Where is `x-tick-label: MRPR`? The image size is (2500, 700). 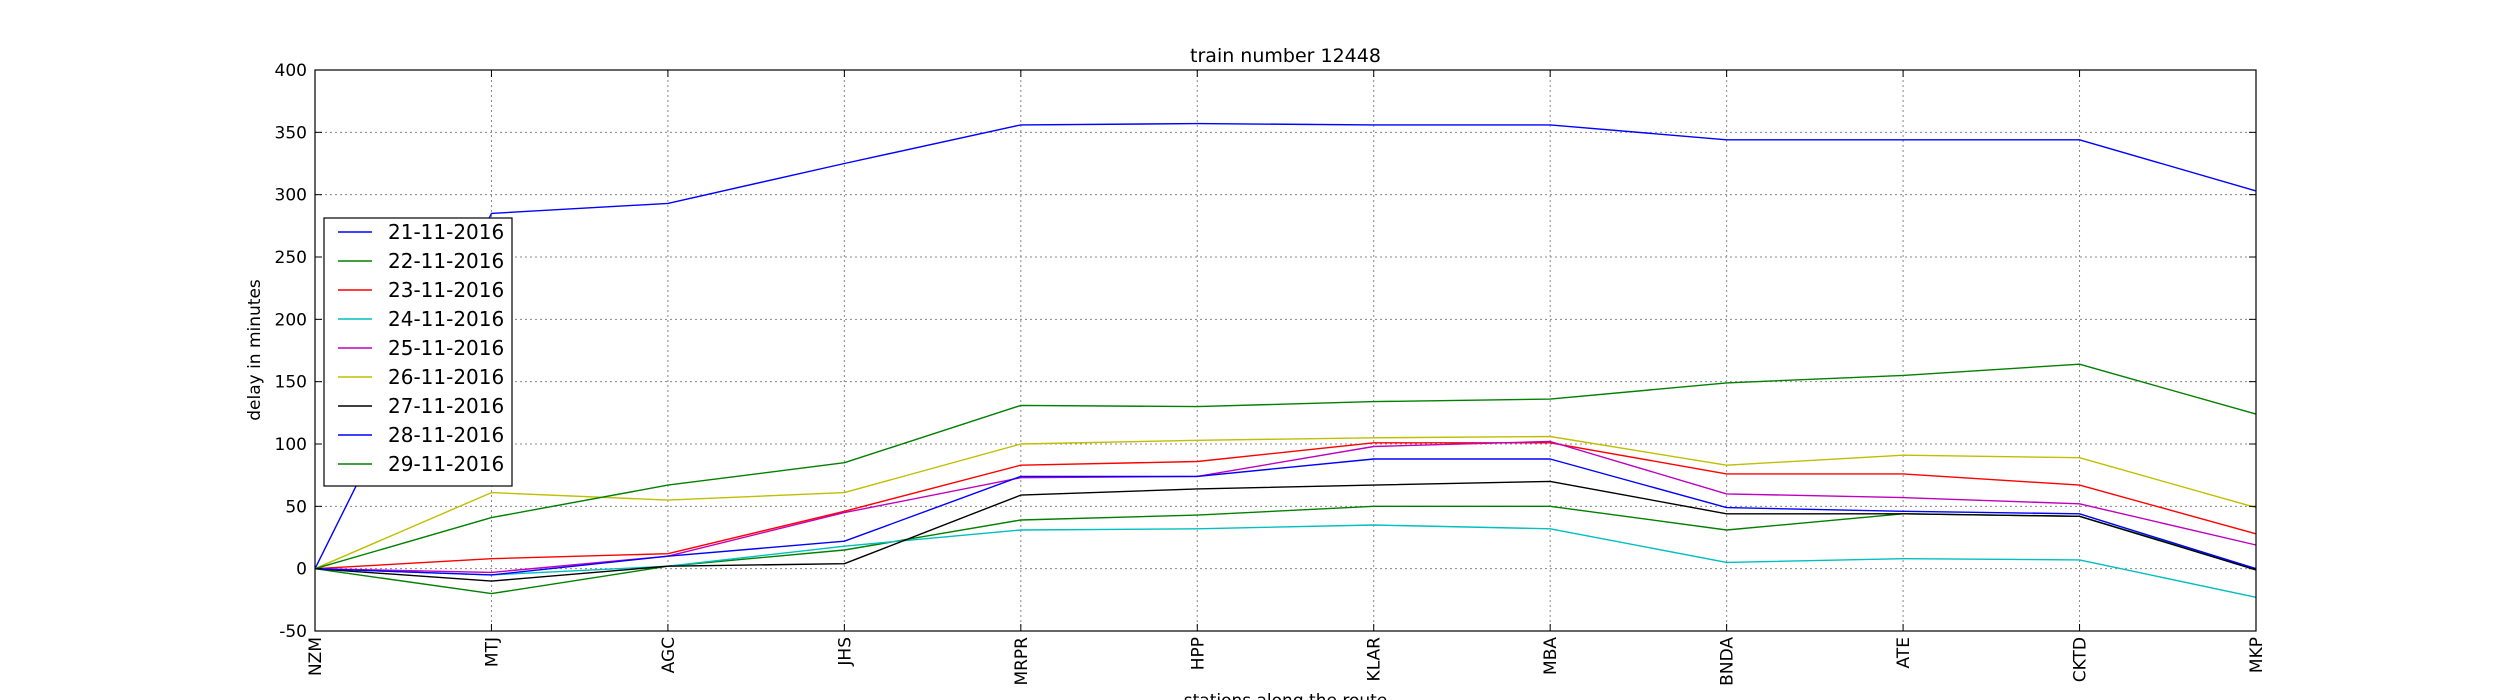
x-tick-label: MRPR is located at coordinates (1022, 661).